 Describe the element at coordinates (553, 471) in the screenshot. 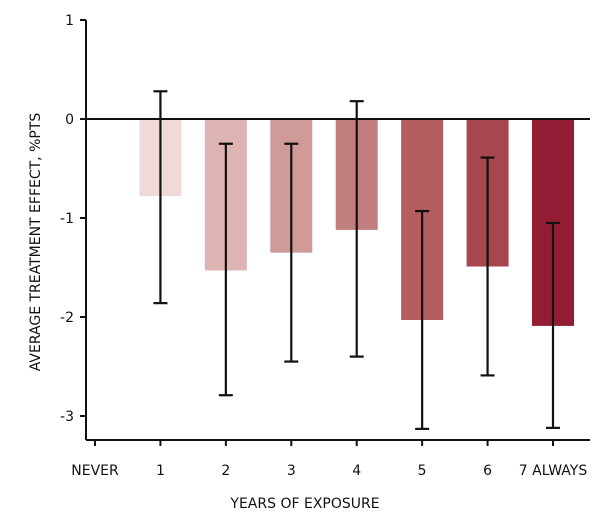

I see `x-tick-label: 7 ALWAYS` at that location.